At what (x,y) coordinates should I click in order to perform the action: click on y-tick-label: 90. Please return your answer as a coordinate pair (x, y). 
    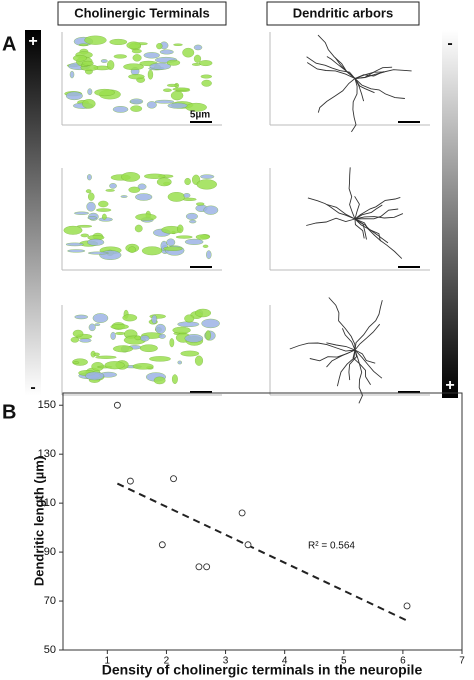
    Looking at the image, I should click on (50, 552).